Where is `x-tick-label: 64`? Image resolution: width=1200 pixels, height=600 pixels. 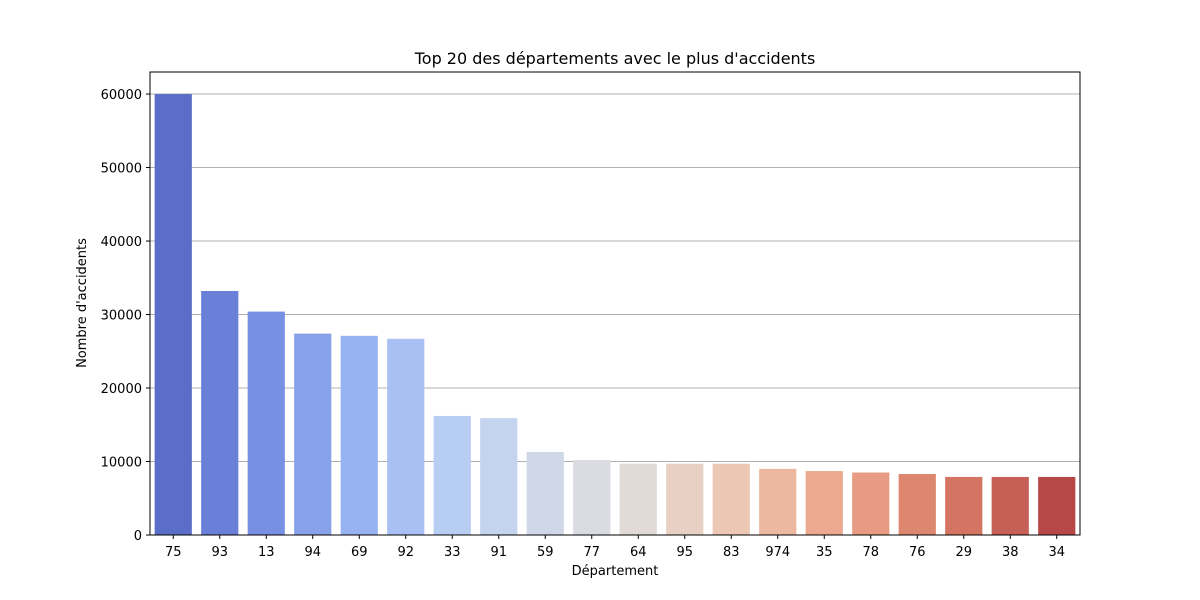 x-tick-label: 64 is located at coordinates (638, 552).